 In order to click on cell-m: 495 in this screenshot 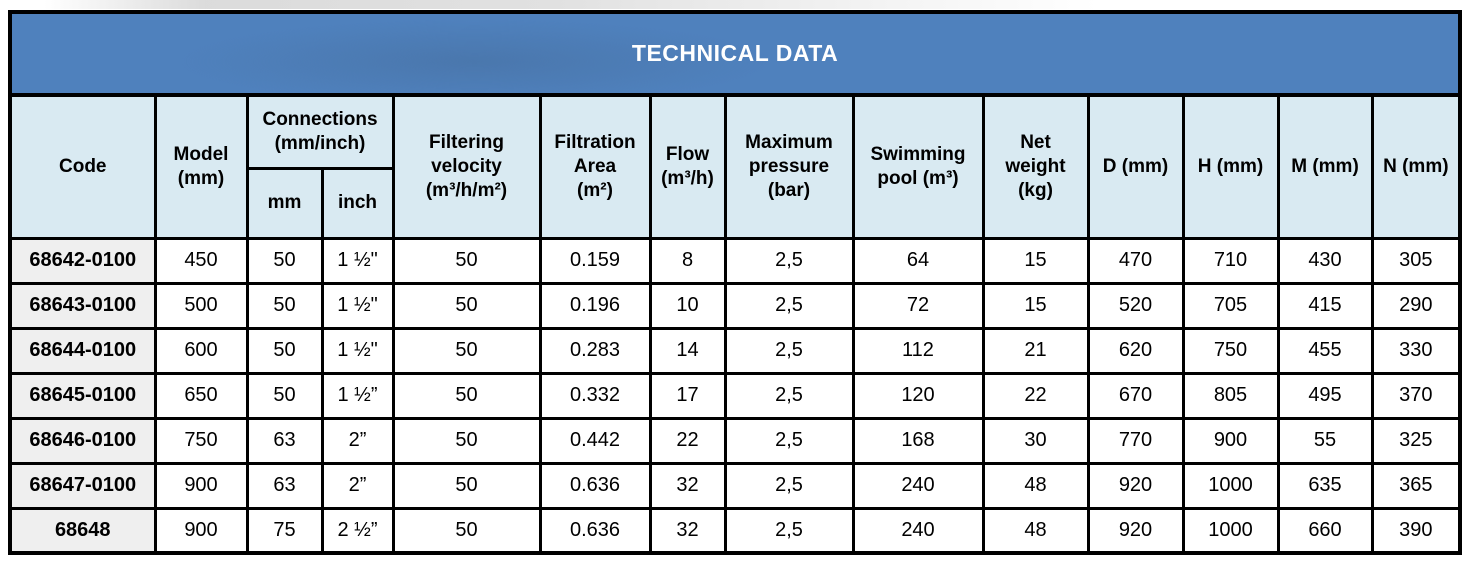, I will do `click(1325, 395)`.